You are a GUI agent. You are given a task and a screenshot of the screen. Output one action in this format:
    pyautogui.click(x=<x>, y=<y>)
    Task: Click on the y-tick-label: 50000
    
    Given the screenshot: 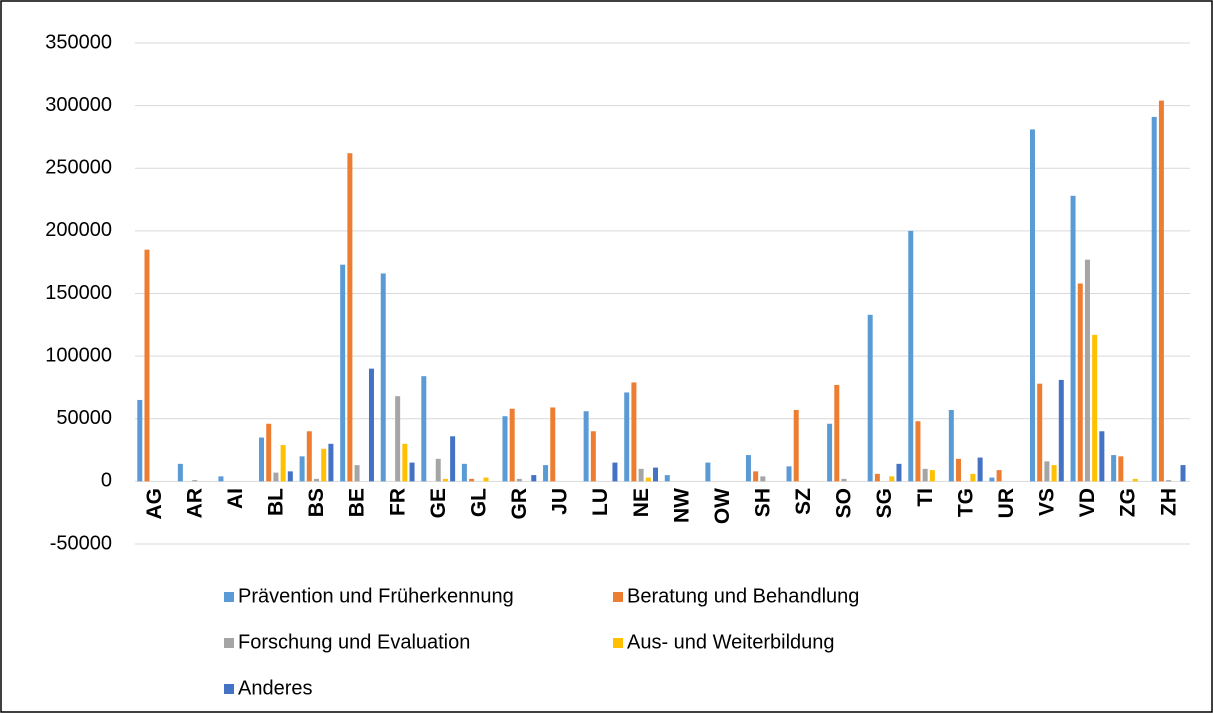 What is the action you would take?
    pyautogui.click(x=84, y=418)
    